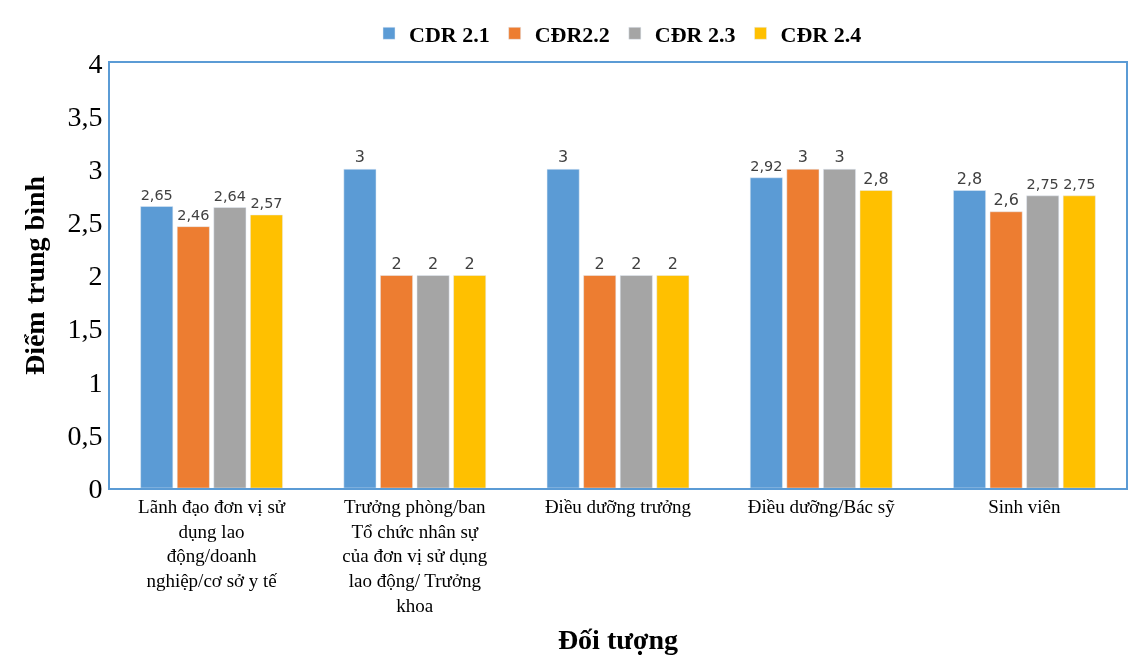 This screenshot has height=662, width=1146. I want to click on data-label: 2,57, so click(266, 203).